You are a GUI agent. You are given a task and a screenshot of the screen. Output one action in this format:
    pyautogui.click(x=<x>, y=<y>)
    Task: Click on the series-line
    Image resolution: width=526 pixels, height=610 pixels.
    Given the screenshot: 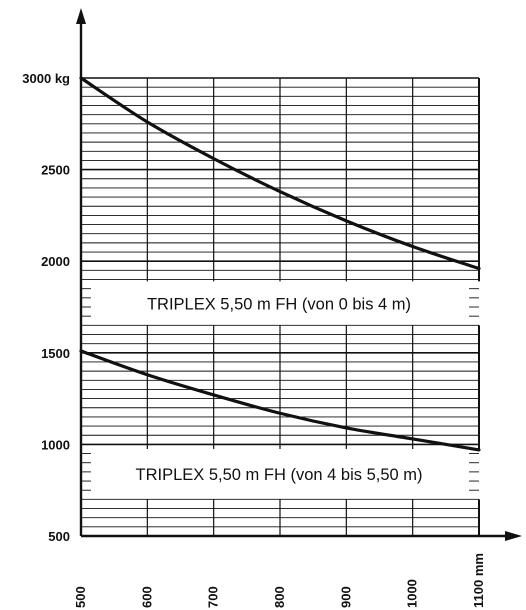 What is the action you would take?
    pyautogui.click(x=280, y=400)
    